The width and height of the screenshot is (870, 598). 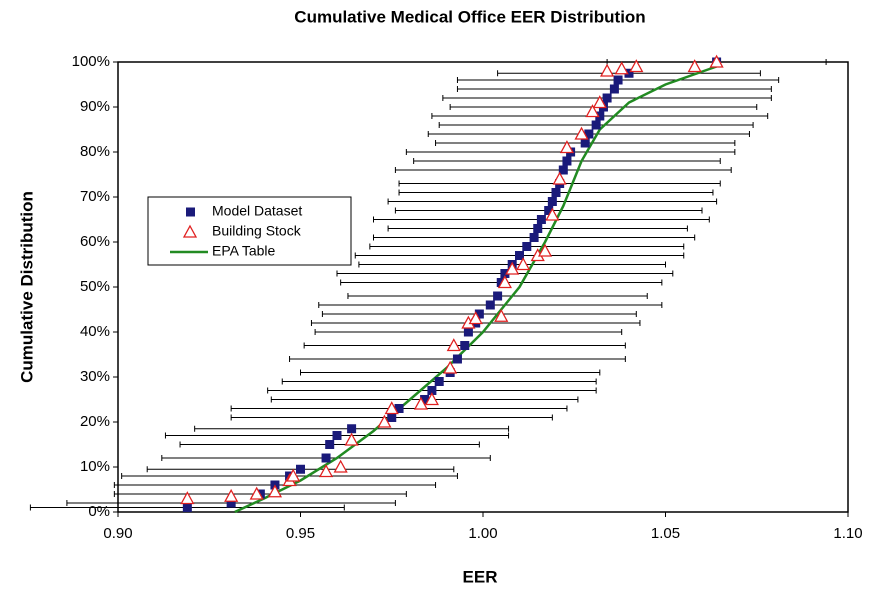 What do you see at coordinates (482, 533) in the screenshot?
I see `x-tick-label: 1.00` at bounding box center [482, 533].